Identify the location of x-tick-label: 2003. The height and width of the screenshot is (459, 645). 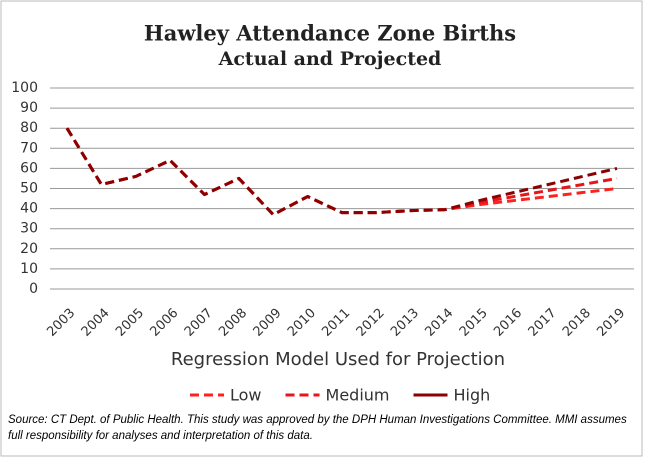
(61, 323).